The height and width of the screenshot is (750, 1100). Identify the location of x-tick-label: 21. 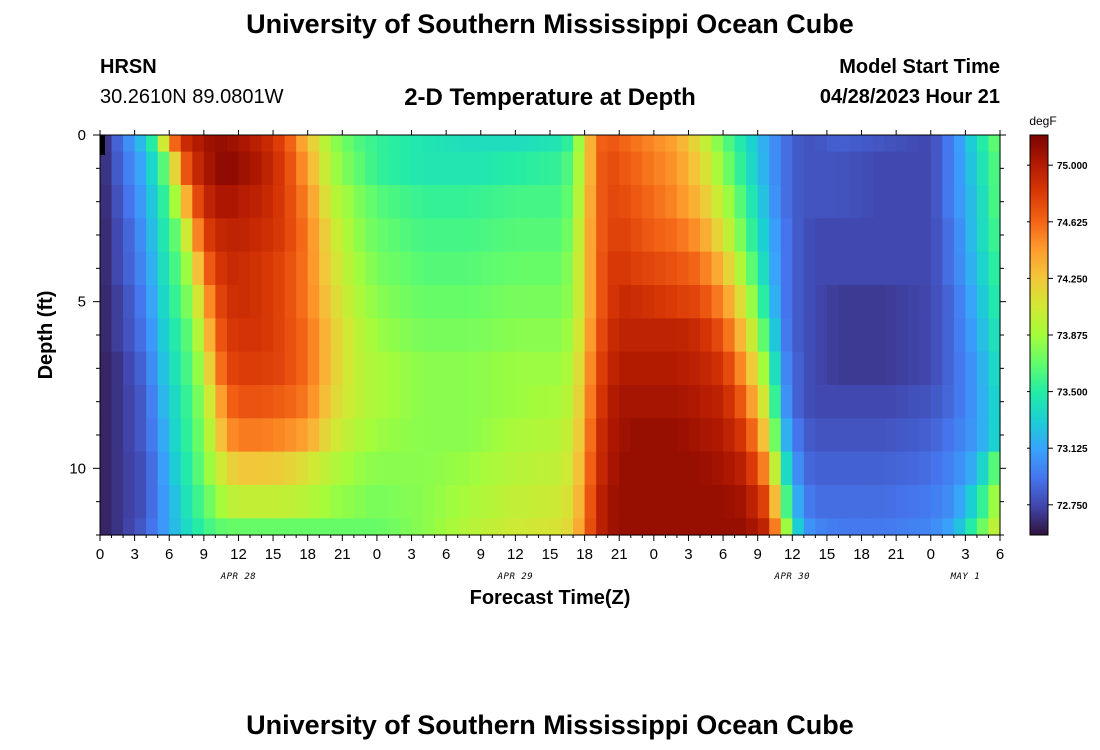
(896, 554).